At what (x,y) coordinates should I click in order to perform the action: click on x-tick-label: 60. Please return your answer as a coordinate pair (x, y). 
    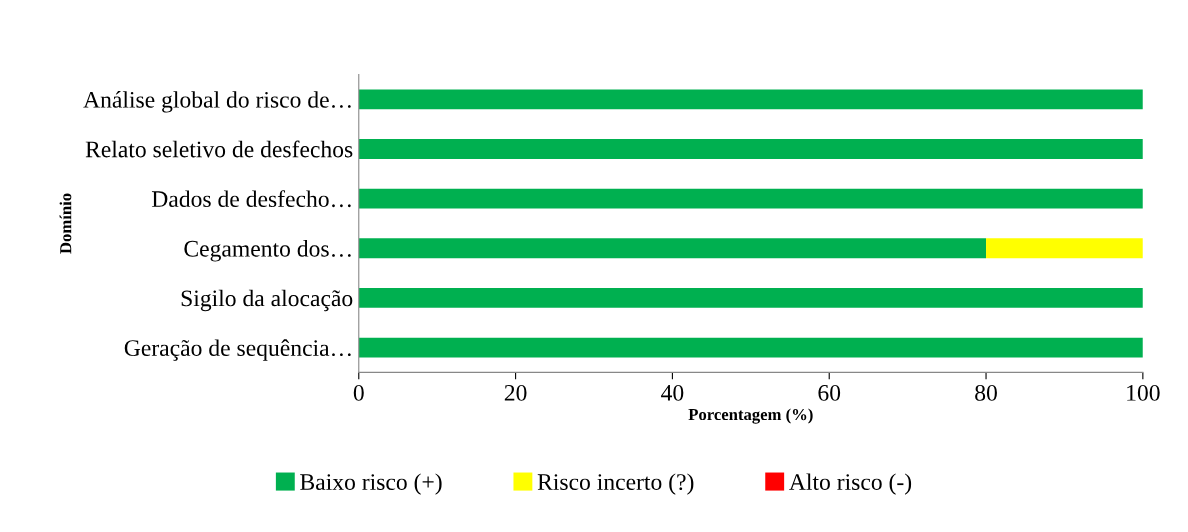
    Looking at the image, I should click on (829, 392).